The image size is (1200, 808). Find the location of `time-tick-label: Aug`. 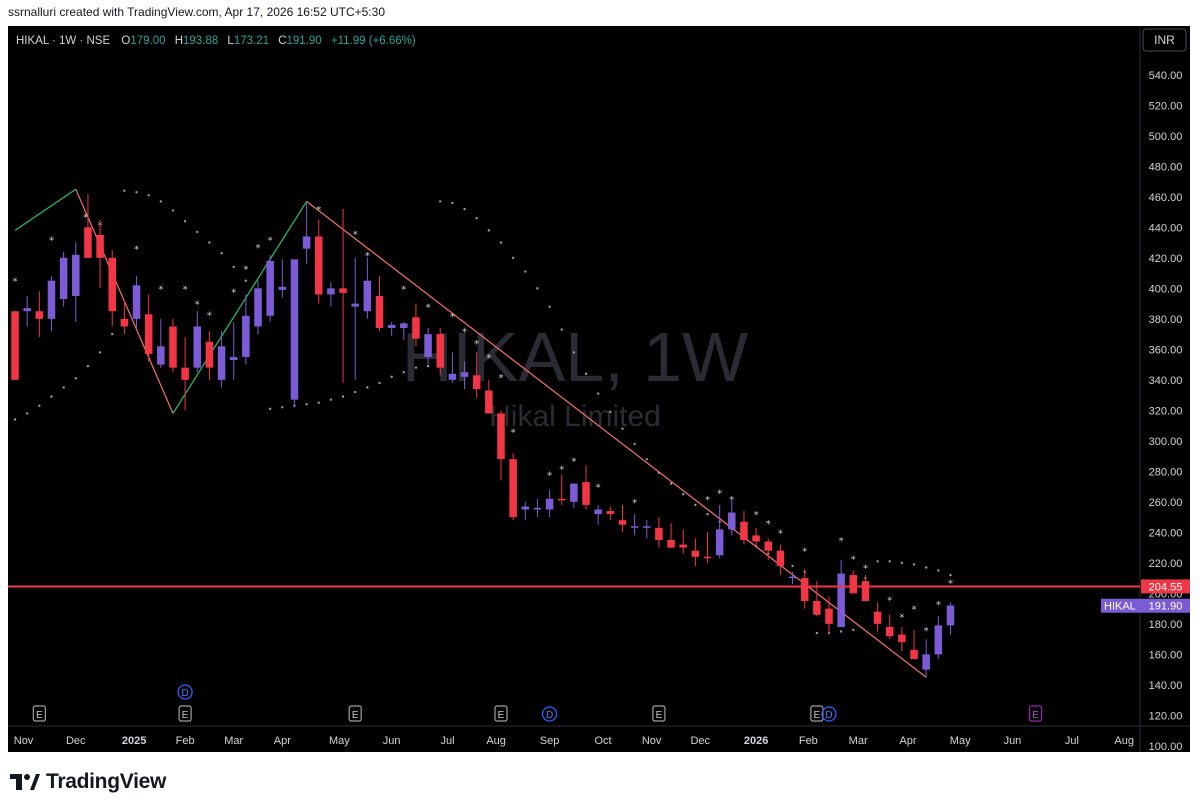

time-tick-label: Aug is located at coordinates (1124, 741).